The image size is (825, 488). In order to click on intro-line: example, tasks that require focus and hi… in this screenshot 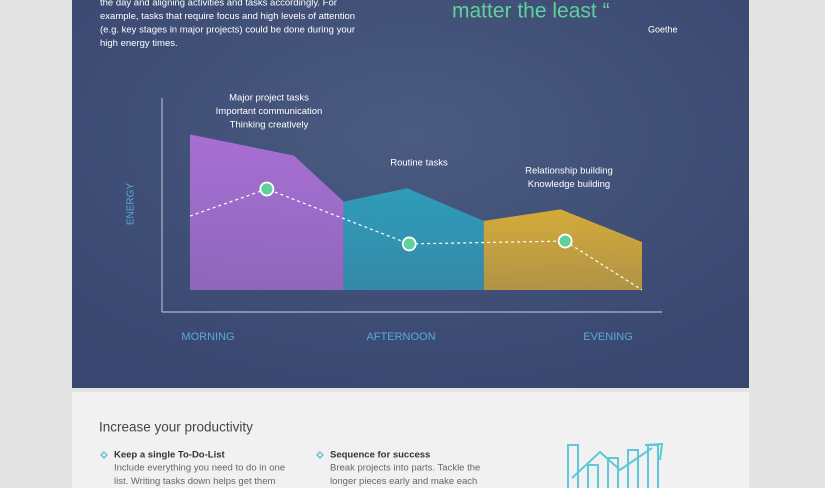, I will do `click(227, 16)`.